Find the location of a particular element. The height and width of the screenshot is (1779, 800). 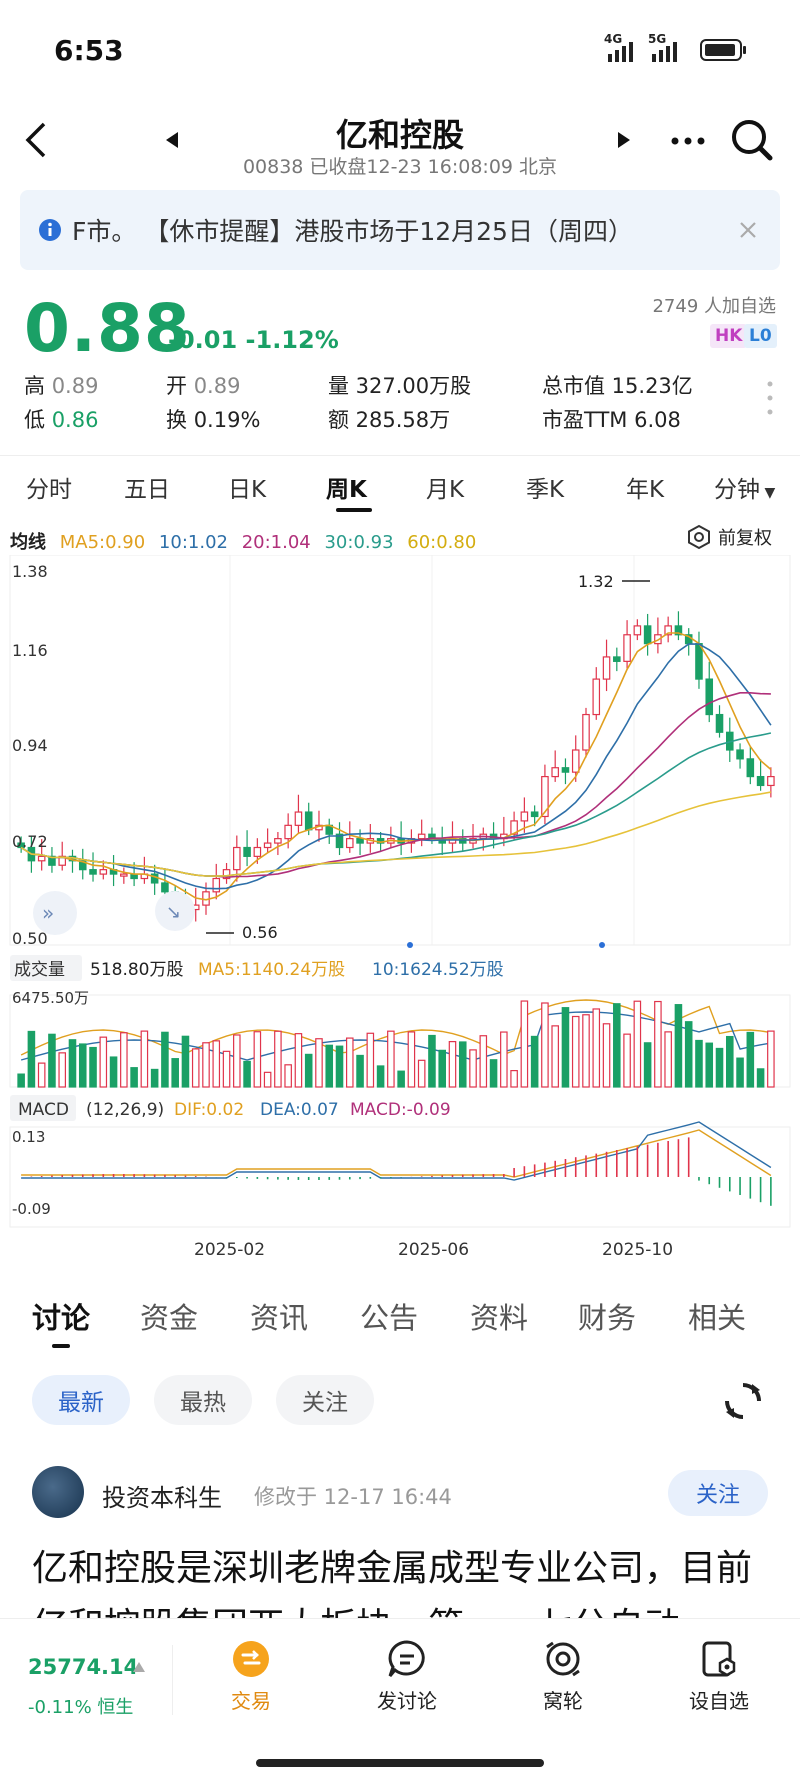

settings-hex-icon is located at coordinates (699, 537).